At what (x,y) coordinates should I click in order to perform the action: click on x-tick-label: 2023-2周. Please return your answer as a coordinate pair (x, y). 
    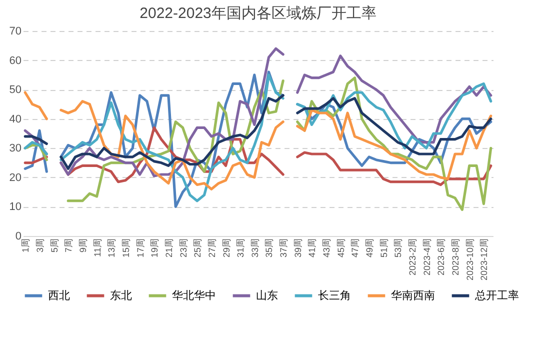
    Looking at the image, I should click on (413, 257).